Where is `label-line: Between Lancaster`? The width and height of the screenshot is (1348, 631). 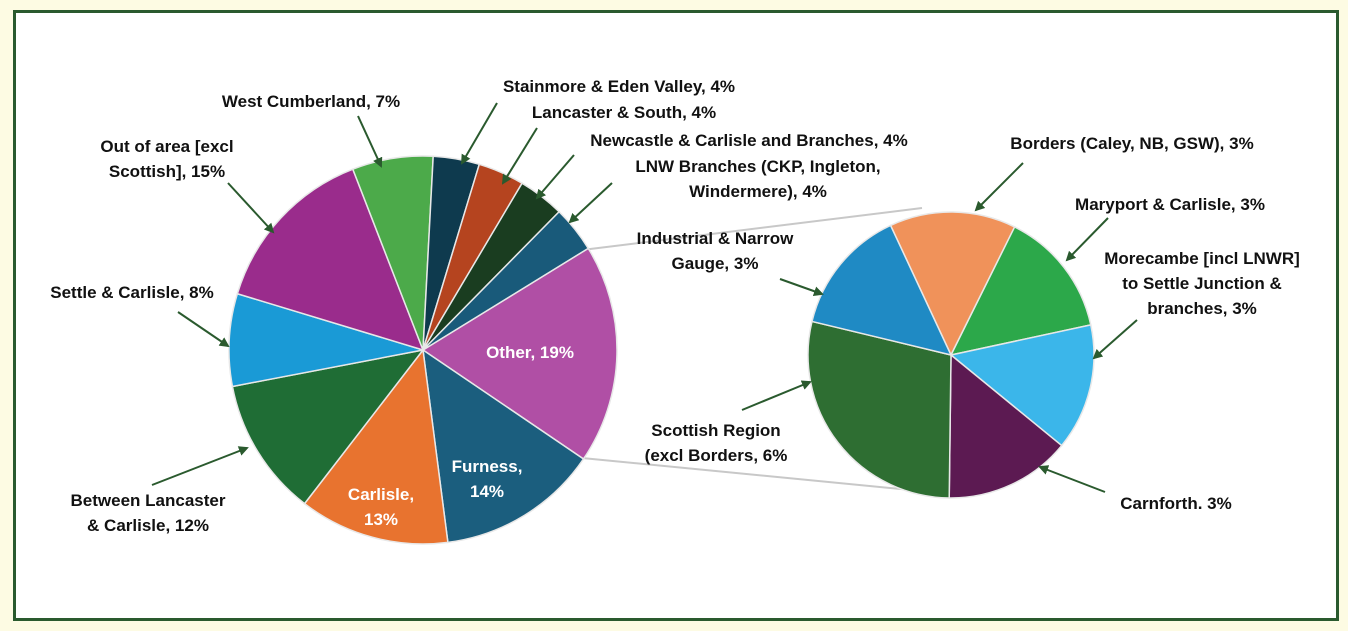 label-line: Between Lancaster is located at coordinates (148, 500).